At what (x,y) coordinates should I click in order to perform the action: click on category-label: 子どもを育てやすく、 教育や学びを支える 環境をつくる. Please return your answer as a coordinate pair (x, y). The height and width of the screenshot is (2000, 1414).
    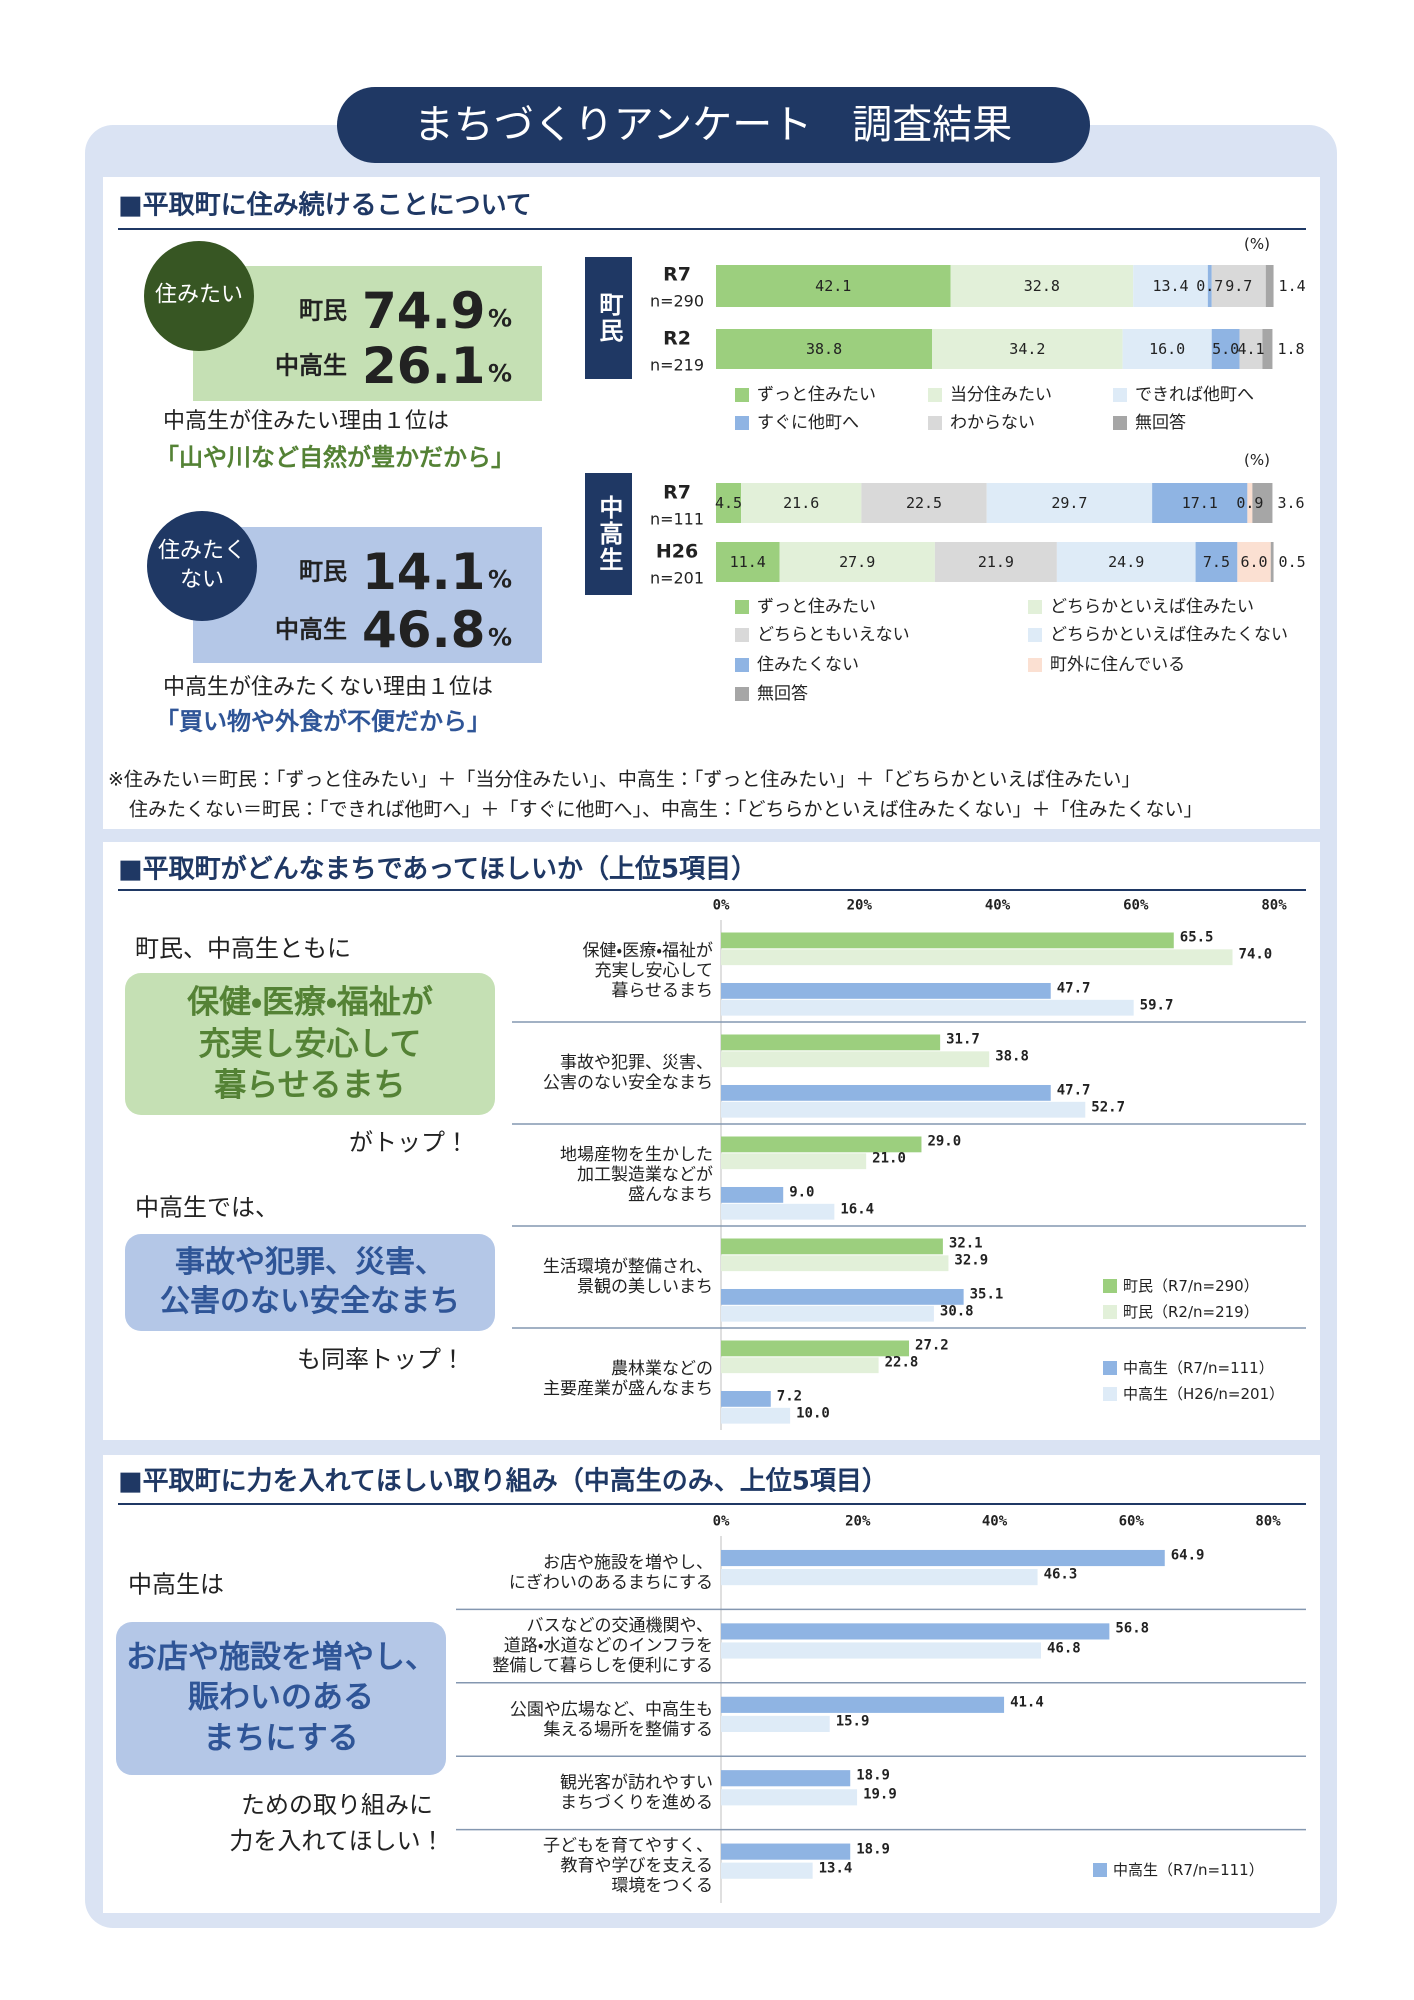
    Looking at the image, I should click on (628, 1866).